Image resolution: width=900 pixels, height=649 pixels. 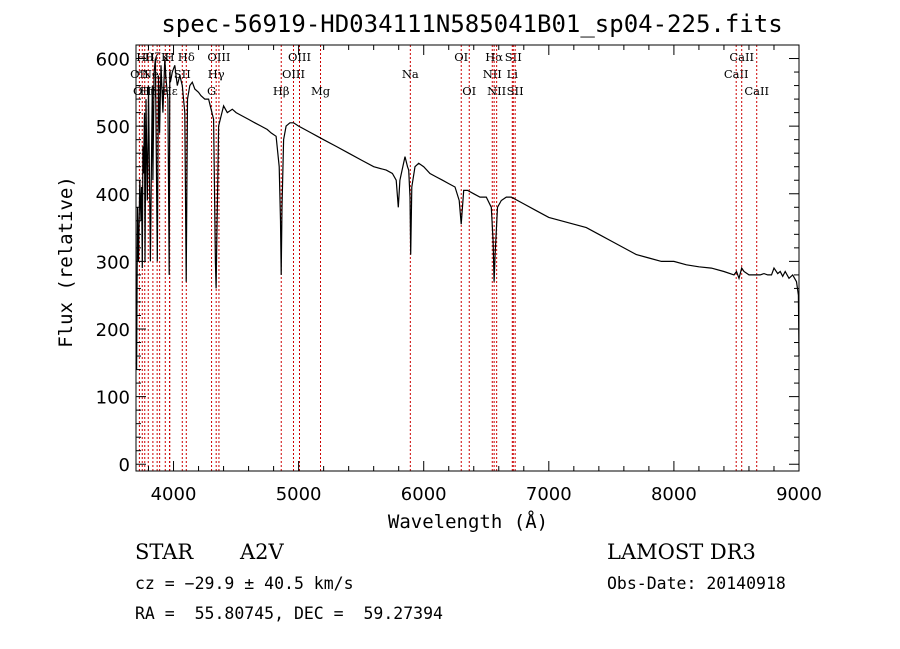 What do you see at coordinates (113, 60) in the screenshot?
I see `y-tick-label-600: 600` at bounding box center [113, 60].